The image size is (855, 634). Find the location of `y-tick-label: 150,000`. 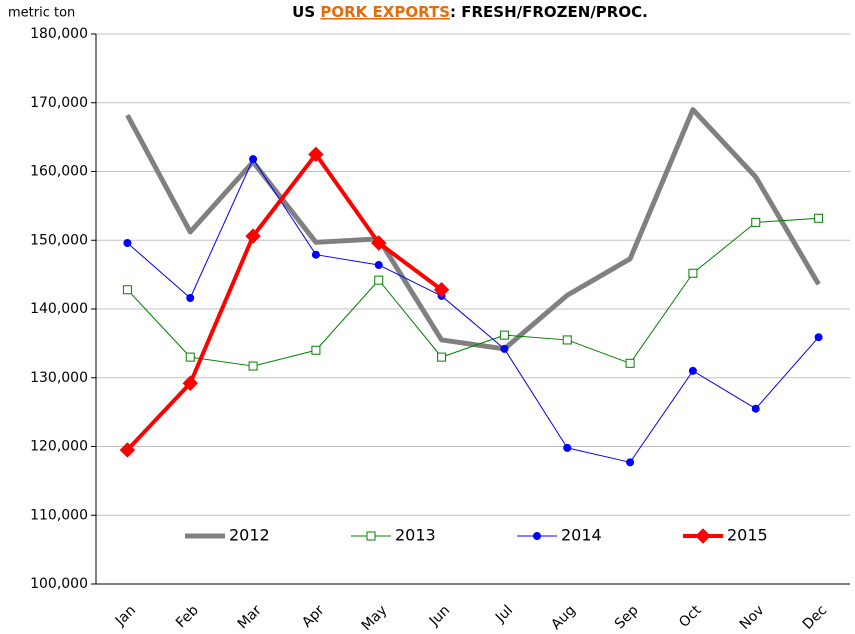

y-tick-label: 150,000 is located at coordinates (59, 240).